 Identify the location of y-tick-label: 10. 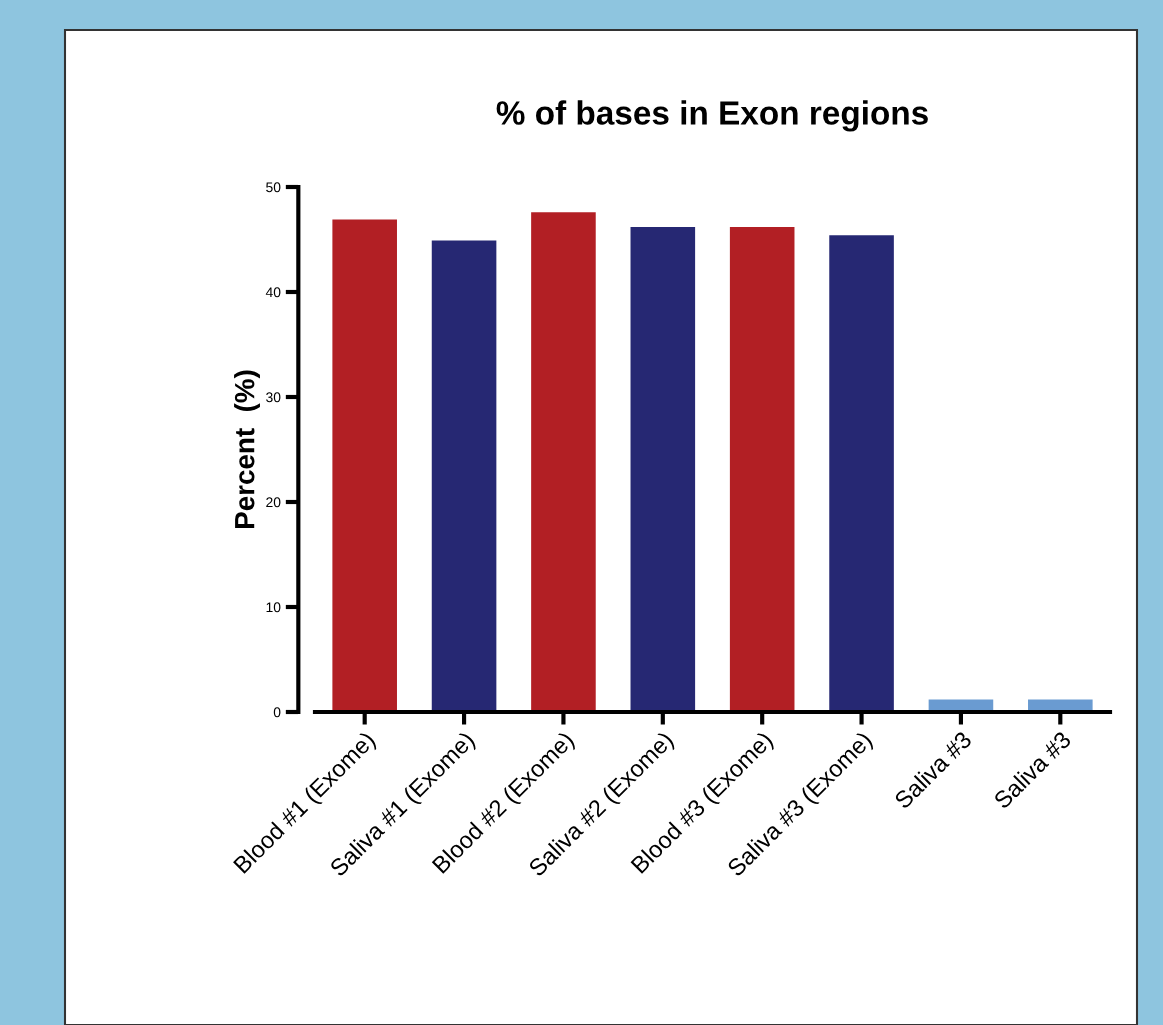
(273, 607).